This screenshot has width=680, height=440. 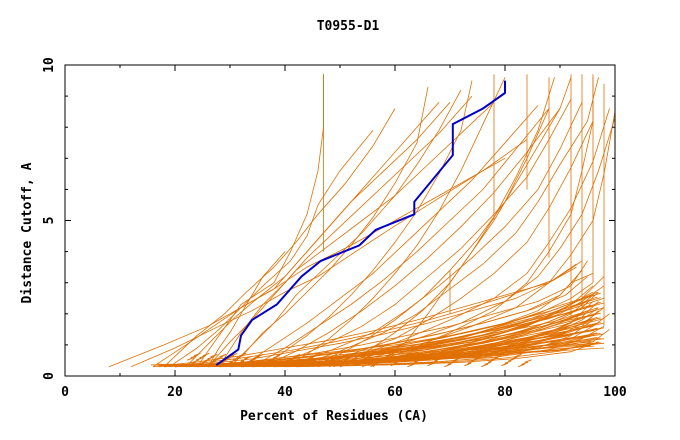 What do you see at coordinates (505, 392) in the screenshot?
I see `x-tick-label-80: 80` at bounding box center [505, 392].